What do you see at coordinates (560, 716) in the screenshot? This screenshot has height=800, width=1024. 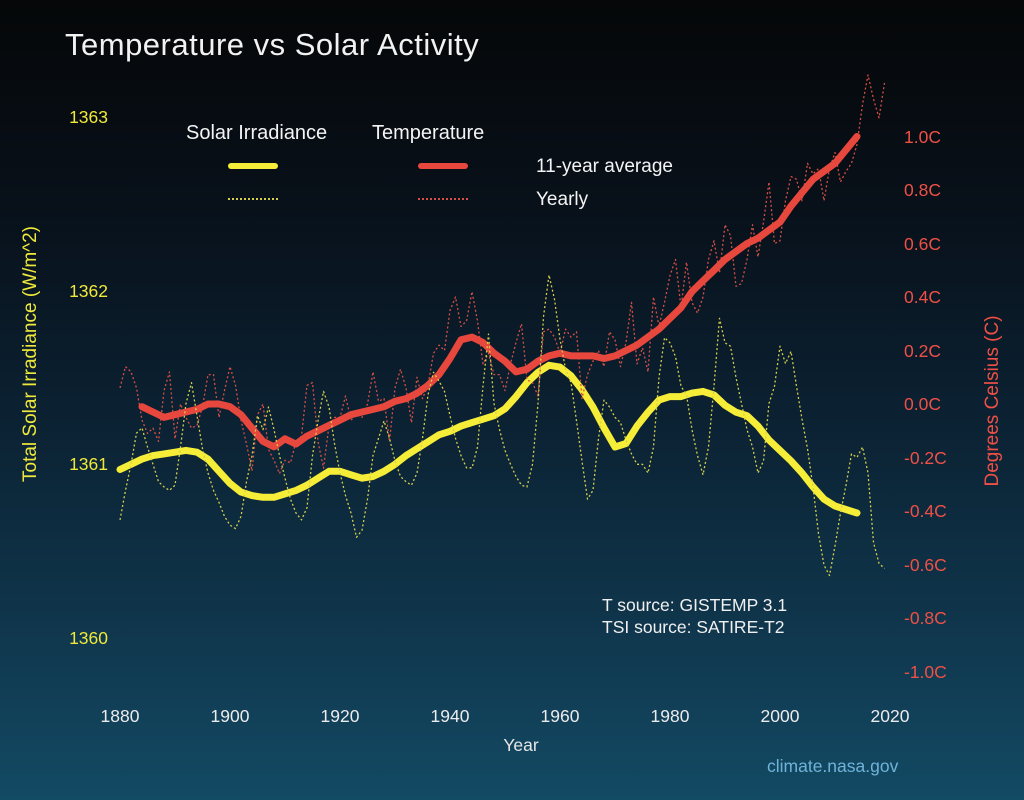 I see `x-axis-tick-1960: 1960` at bounding box center [560, 716].